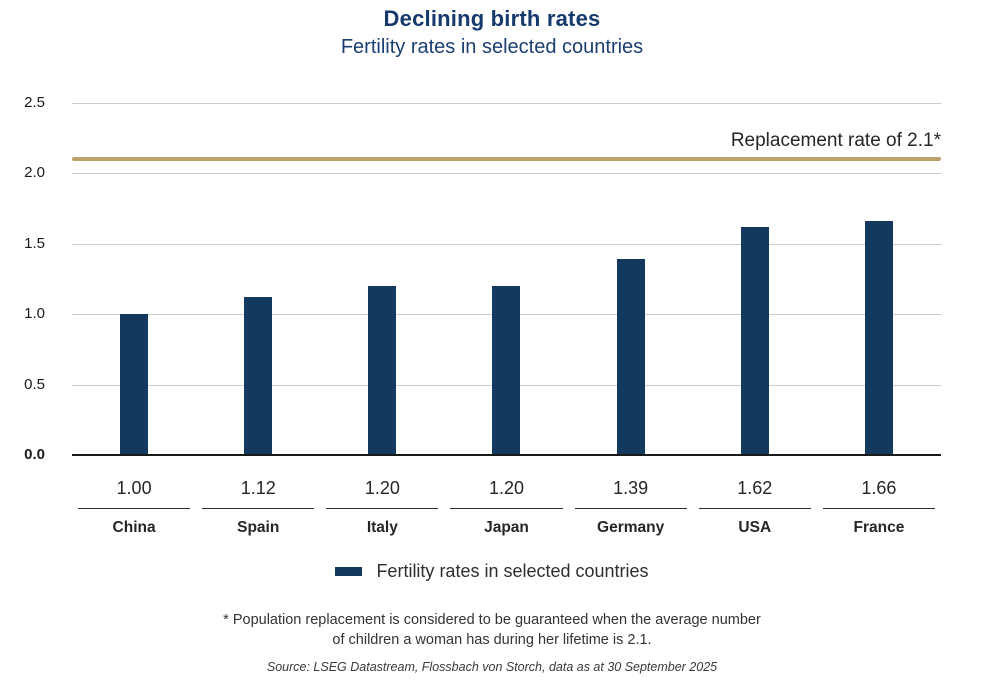  I want to click on category-label: France, so click(879, 527).